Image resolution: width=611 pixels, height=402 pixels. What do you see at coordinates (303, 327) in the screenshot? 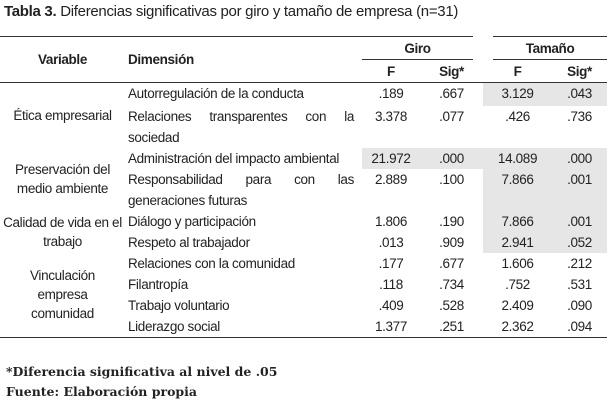
I see `table-row: Liderazgo social 1.377 .251 2.362 .094` at bounding box center [303, 327].